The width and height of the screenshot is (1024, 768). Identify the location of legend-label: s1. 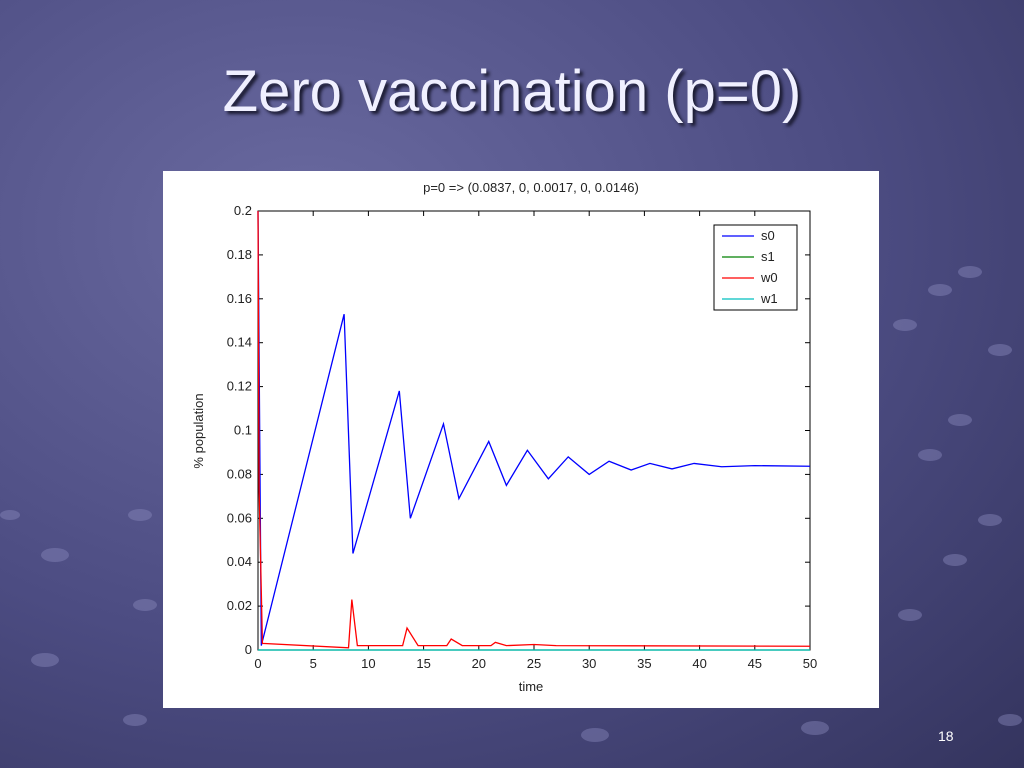
(768, 256).